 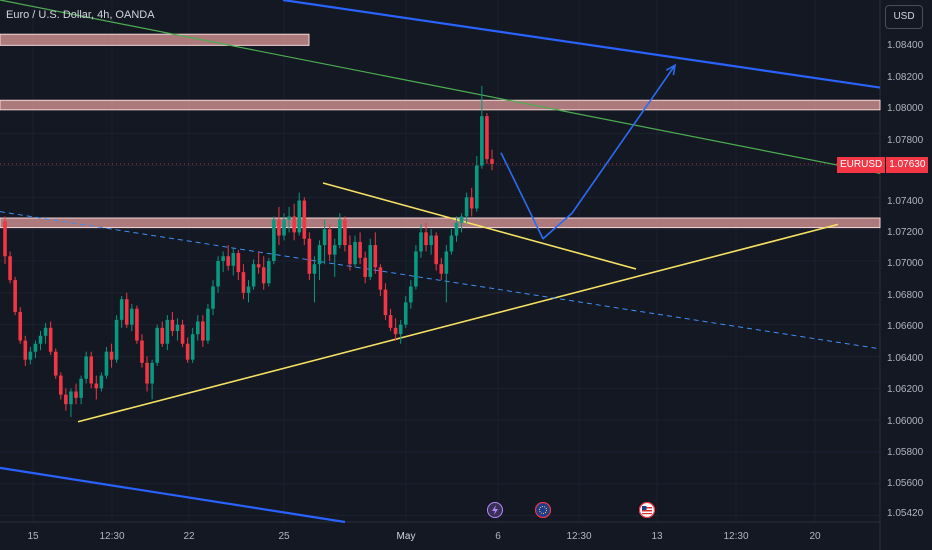 I want to click on x-tick: 20, so click(x=815, y=536).